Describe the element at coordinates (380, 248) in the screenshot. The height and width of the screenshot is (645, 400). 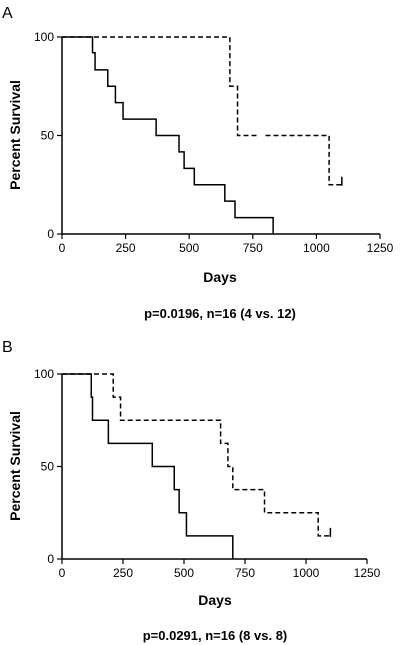
I see `panel-a-x-tick-label: 1250` at that location.